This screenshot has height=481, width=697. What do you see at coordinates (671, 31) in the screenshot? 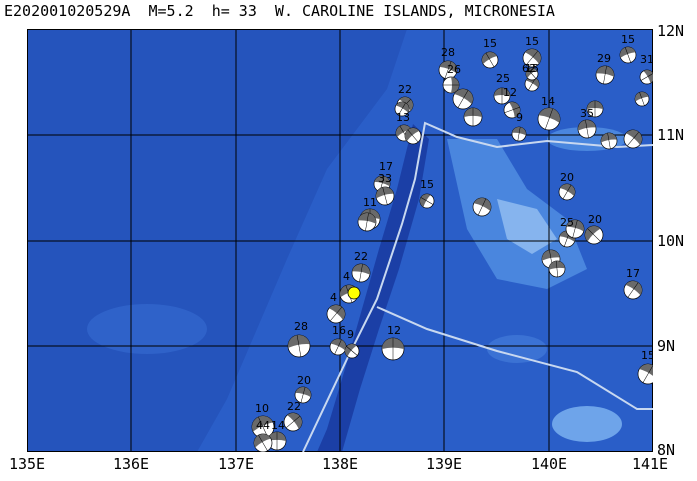
I see `lat-label: 12N` at bounding box center [671, 31].